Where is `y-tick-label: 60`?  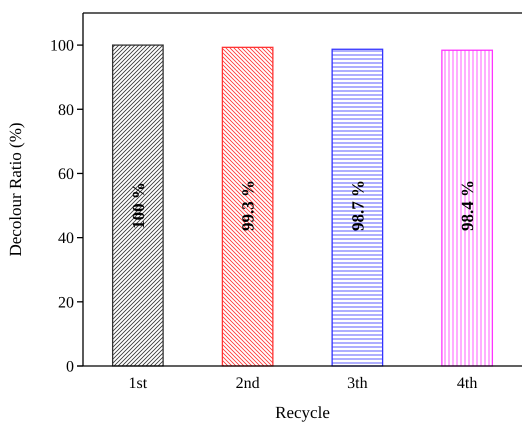
y-tick-label: 60 is located at coordinates (66, 175).